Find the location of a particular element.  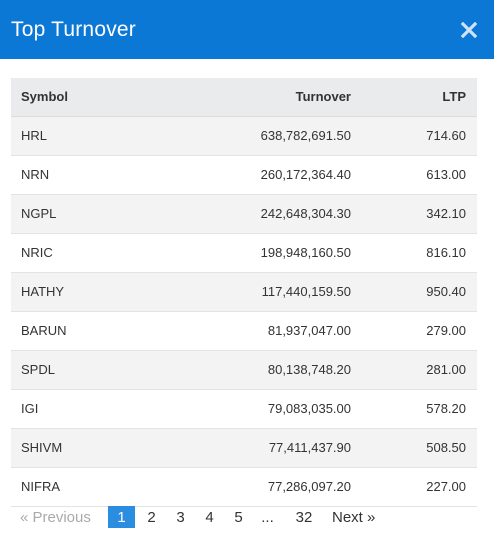

column-header-symbol: Symbol is located at coordinates (86, 97).